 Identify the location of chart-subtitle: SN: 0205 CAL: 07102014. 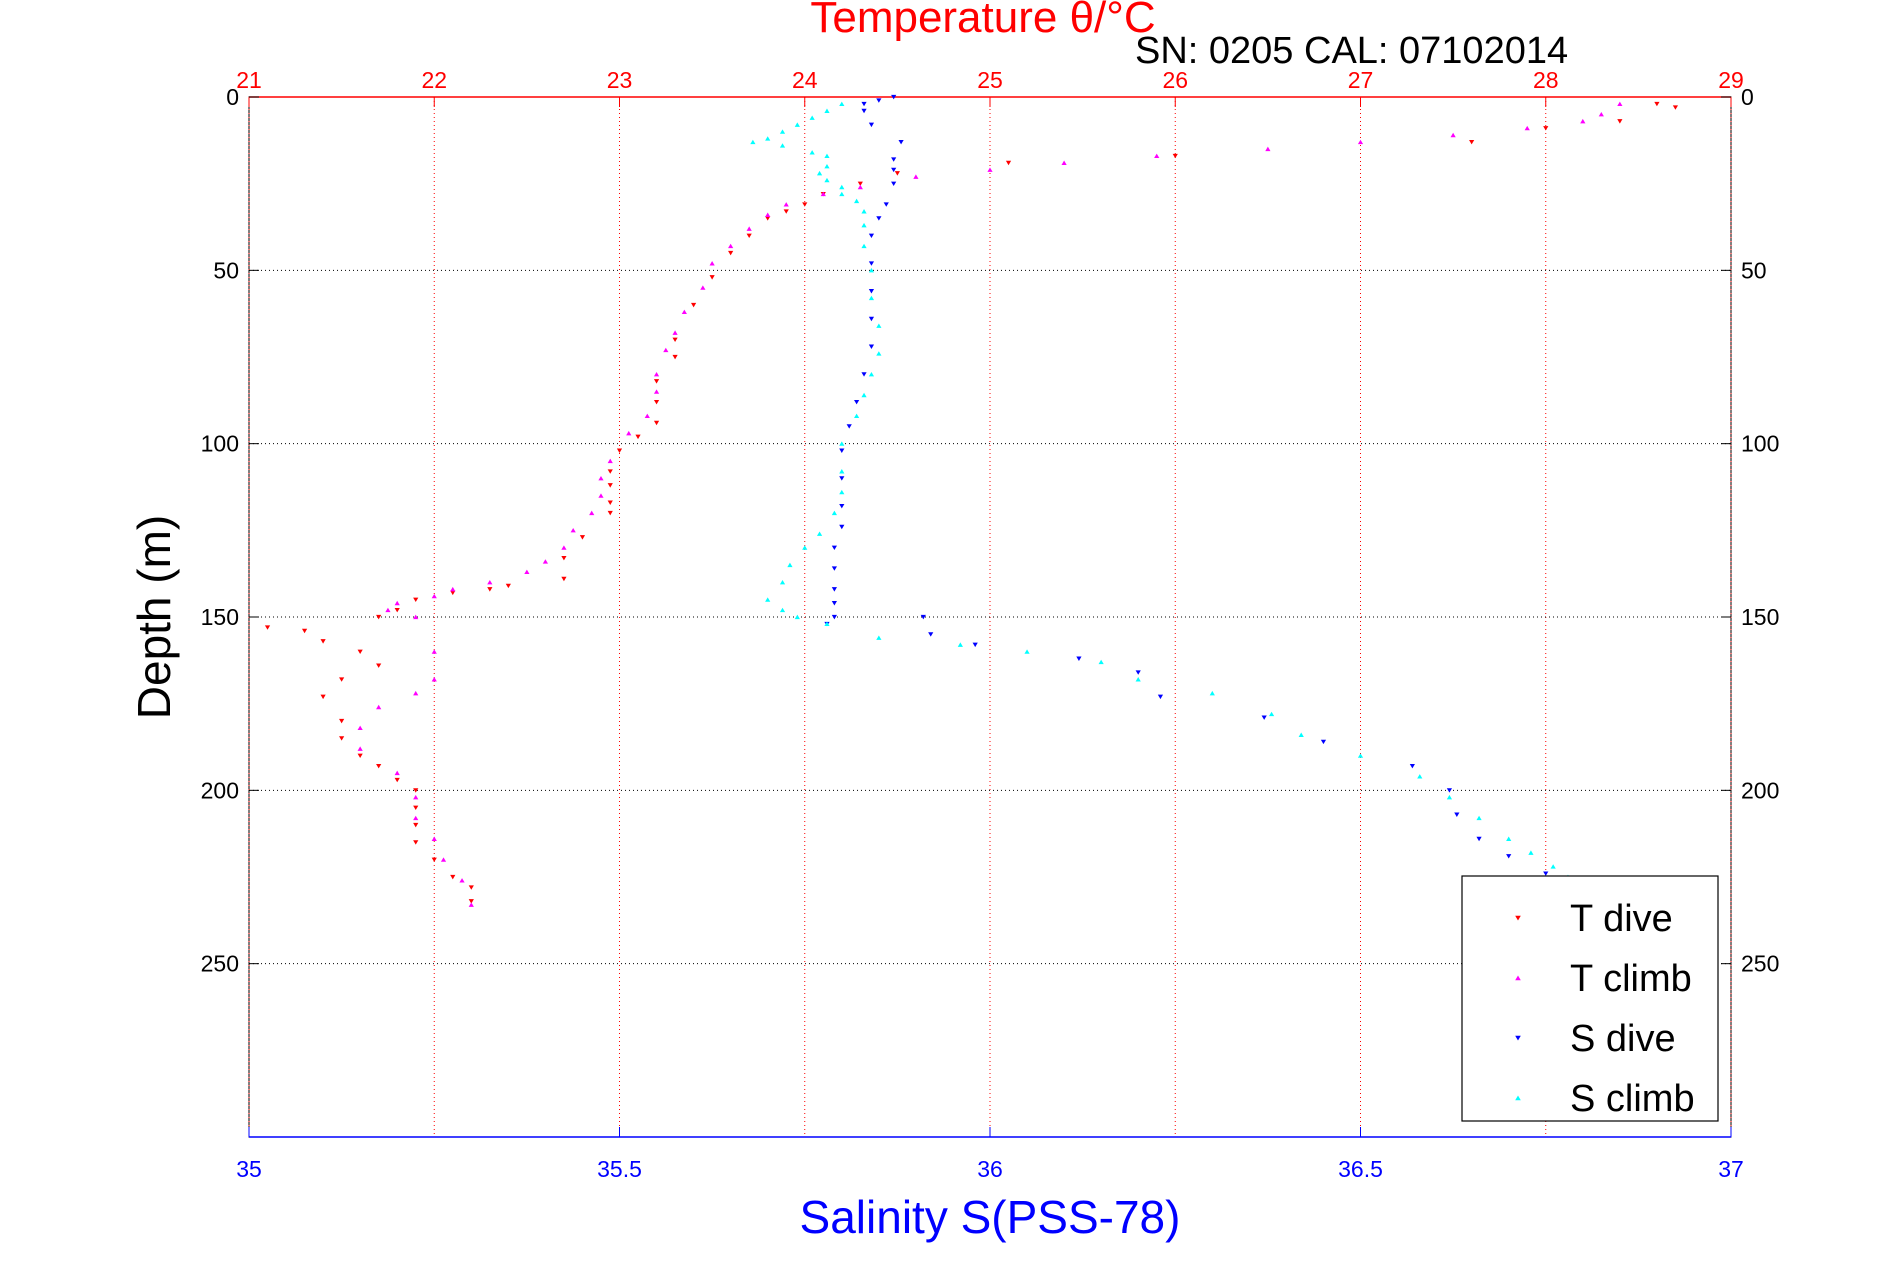
(1351, 51).